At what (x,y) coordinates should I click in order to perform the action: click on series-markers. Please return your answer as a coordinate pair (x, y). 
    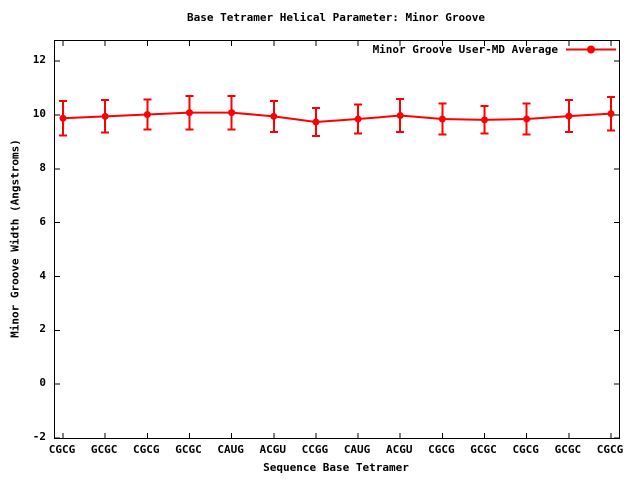
    Looking at the image, I should click on (337, 117).